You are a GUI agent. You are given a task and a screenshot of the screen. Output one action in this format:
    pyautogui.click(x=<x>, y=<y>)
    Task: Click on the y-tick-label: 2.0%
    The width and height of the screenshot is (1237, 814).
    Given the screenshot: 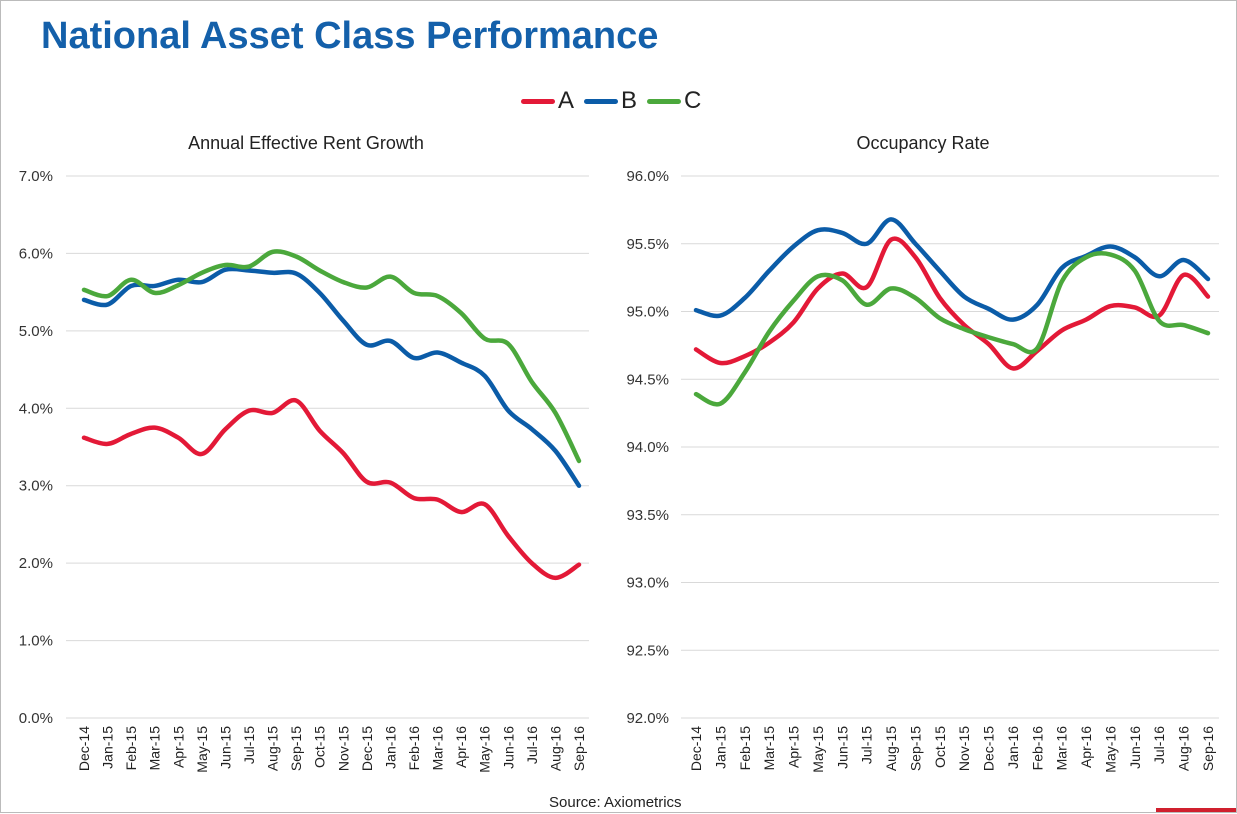 What is the action you would take?
    pyautogui.click(x=36, y=563)
    